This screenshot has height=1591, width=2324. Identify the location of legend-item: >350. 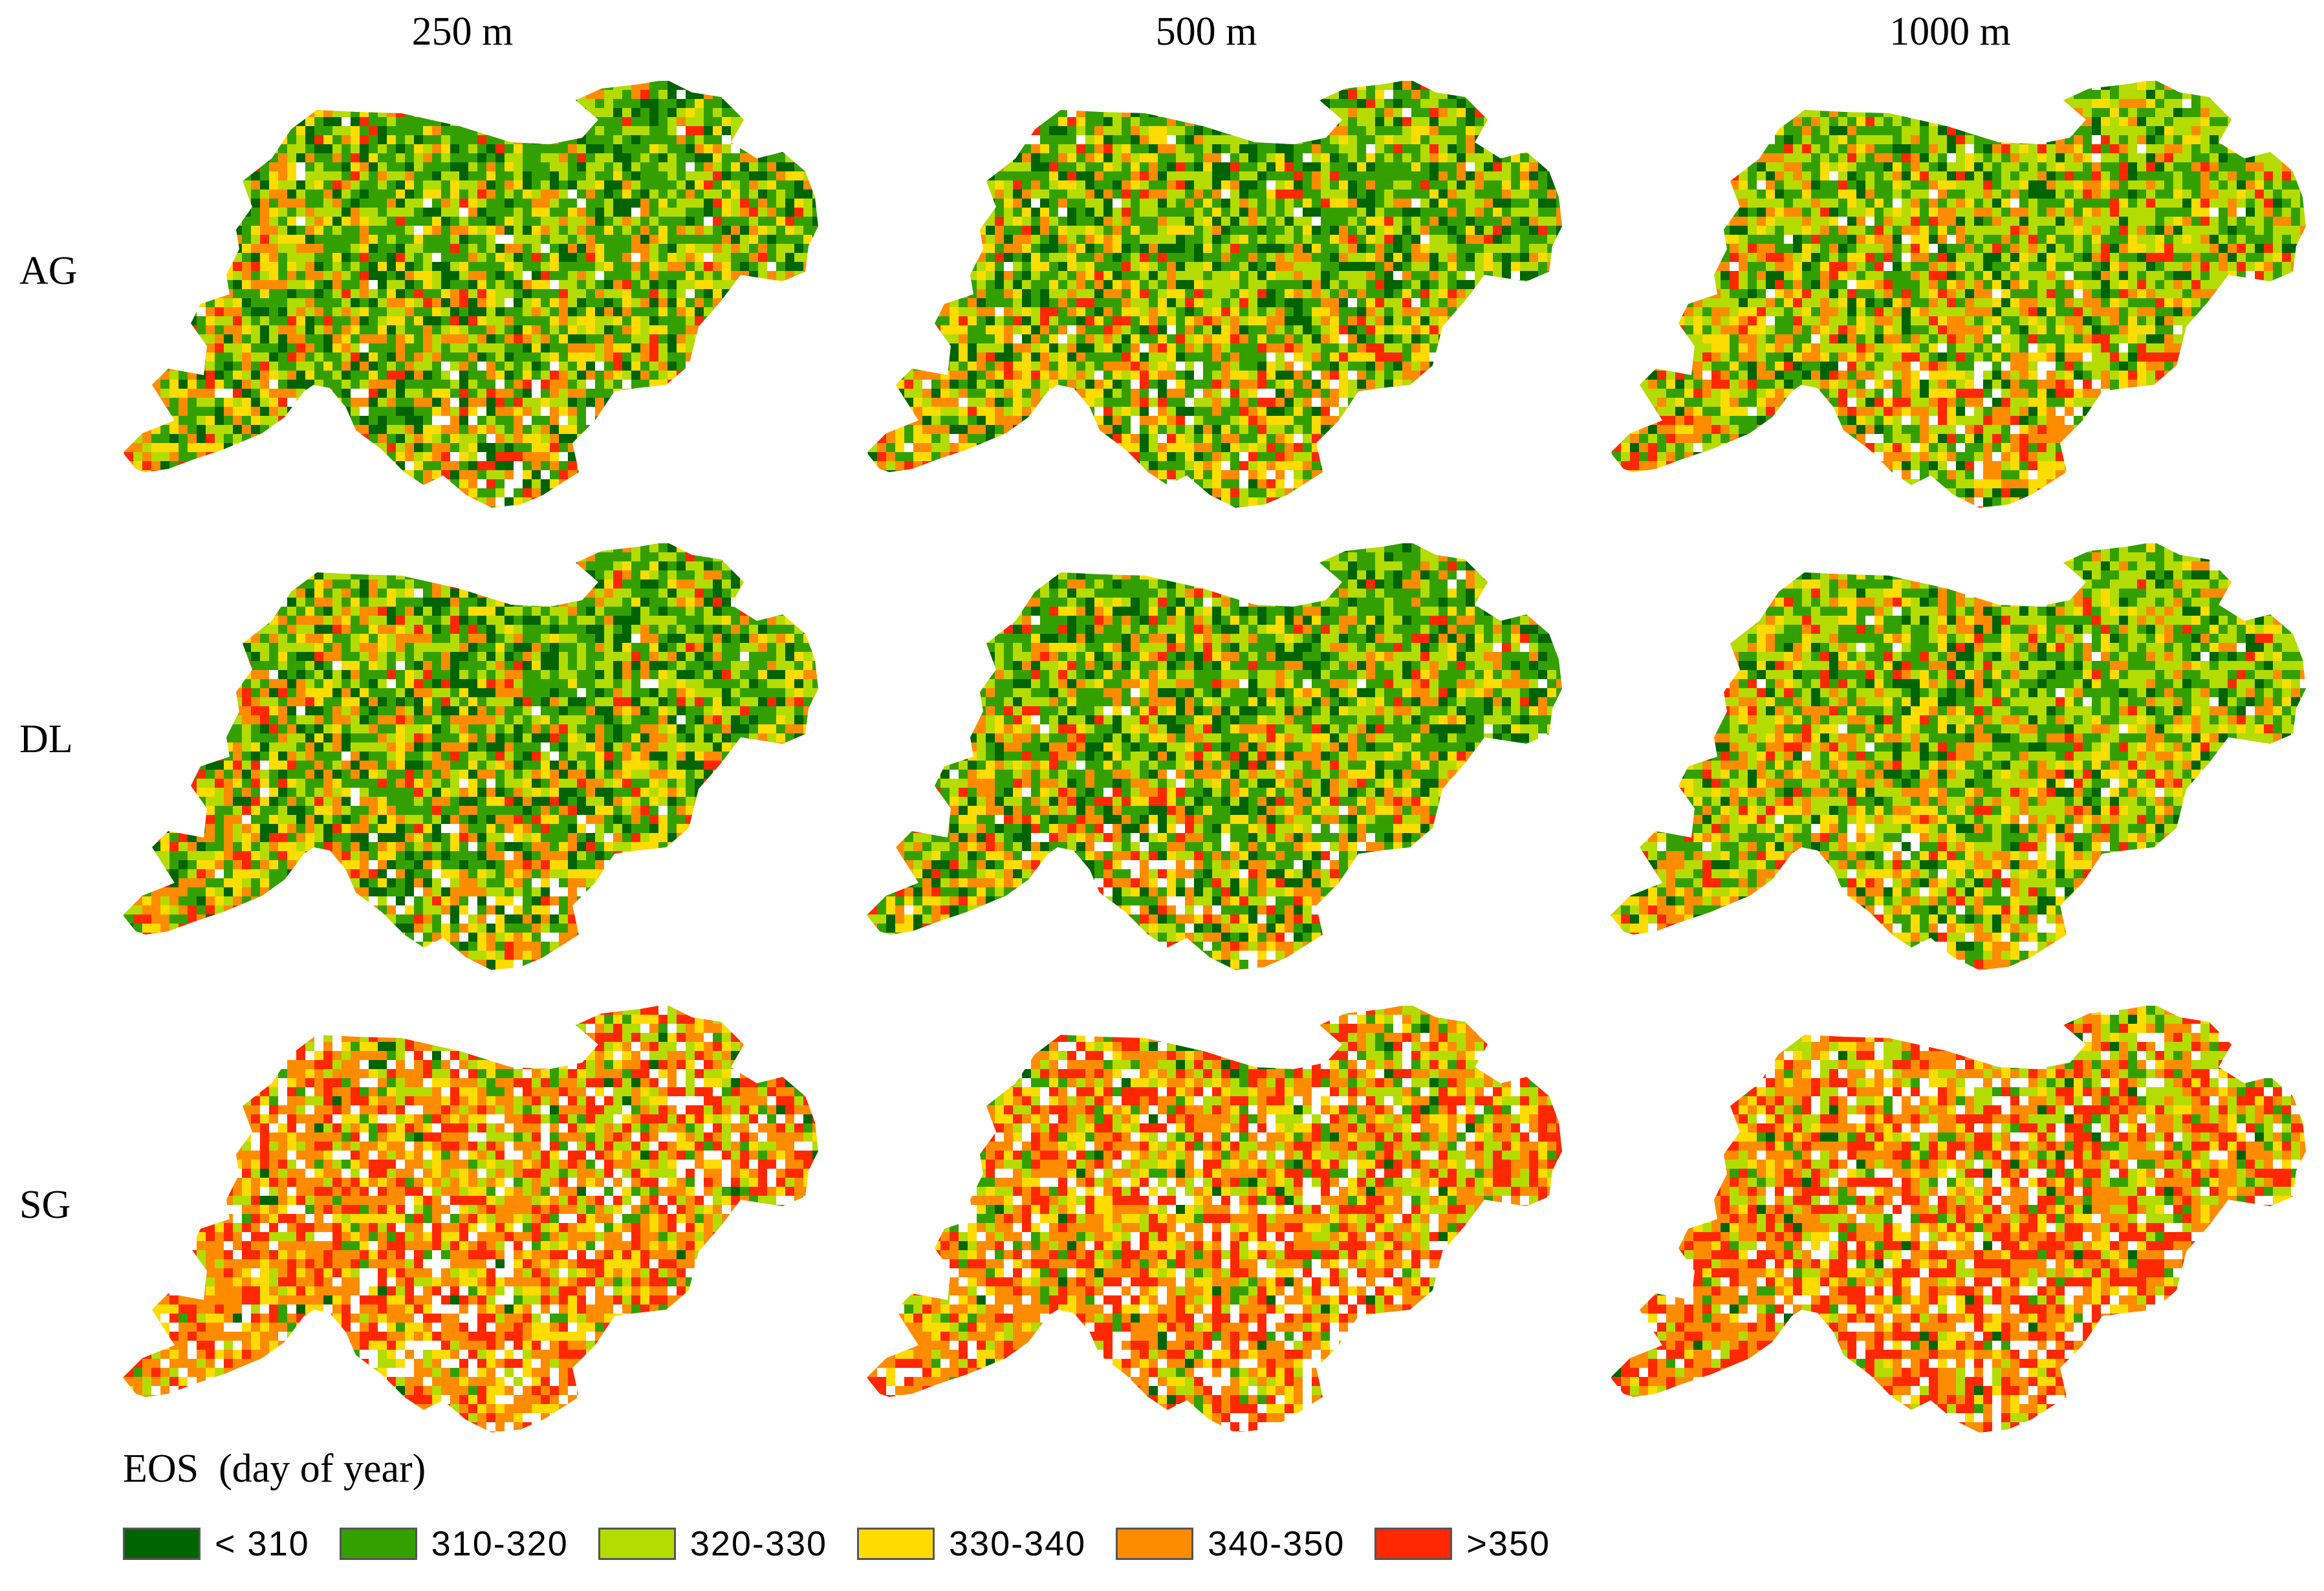
(1462, 1544).